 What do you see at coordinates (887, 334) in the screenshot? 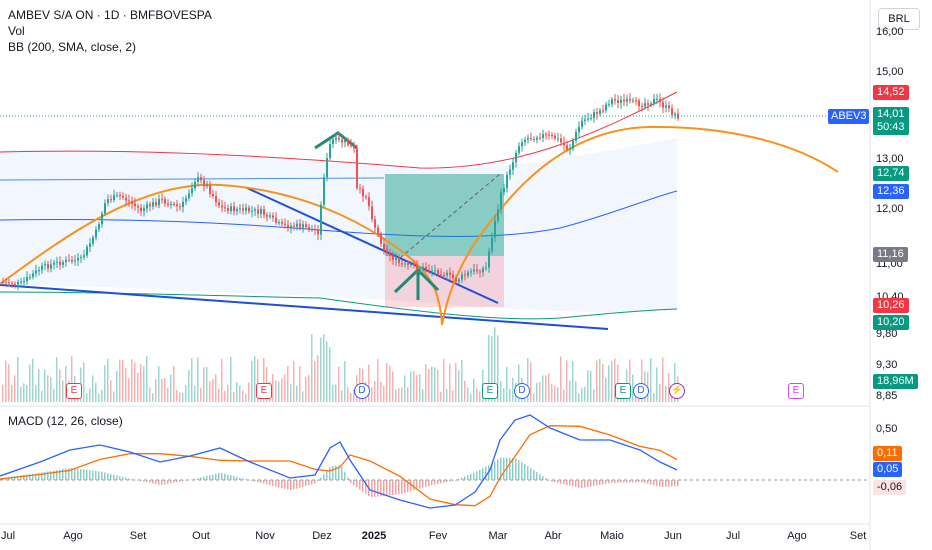
I see `price-tick: 9,80` at bounding box center [887, 334].